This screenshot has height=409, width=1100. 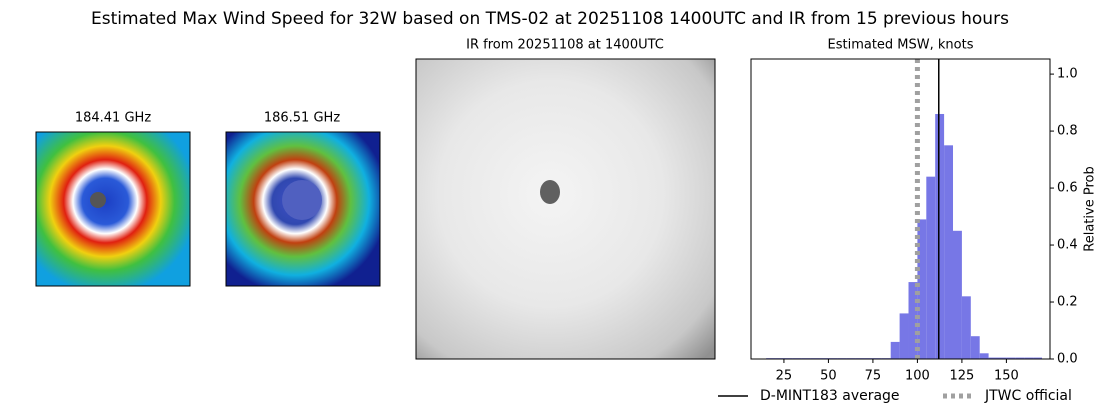 What do you see at coordinates (113, 209) in the screenshot?
I see `microwave-image` at bounding box center [113, 209].